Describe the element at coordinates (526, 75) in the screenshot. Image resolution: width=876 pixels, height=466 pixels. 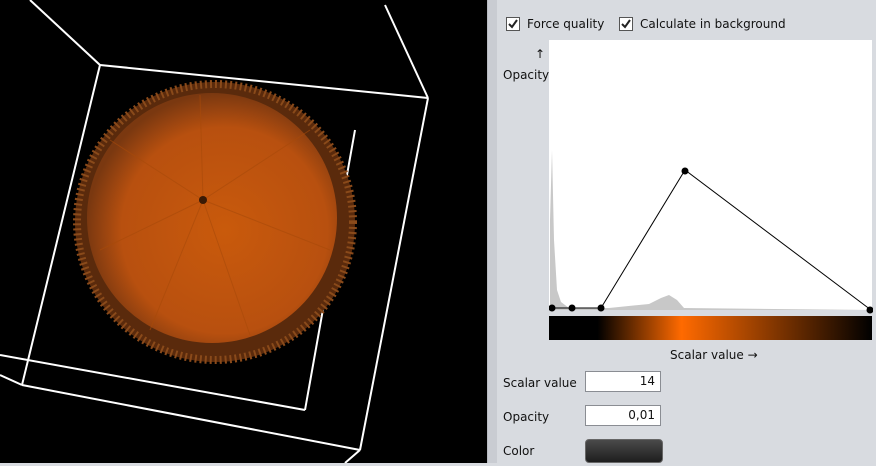
I see `y-axis-label: Opacity` at that location.